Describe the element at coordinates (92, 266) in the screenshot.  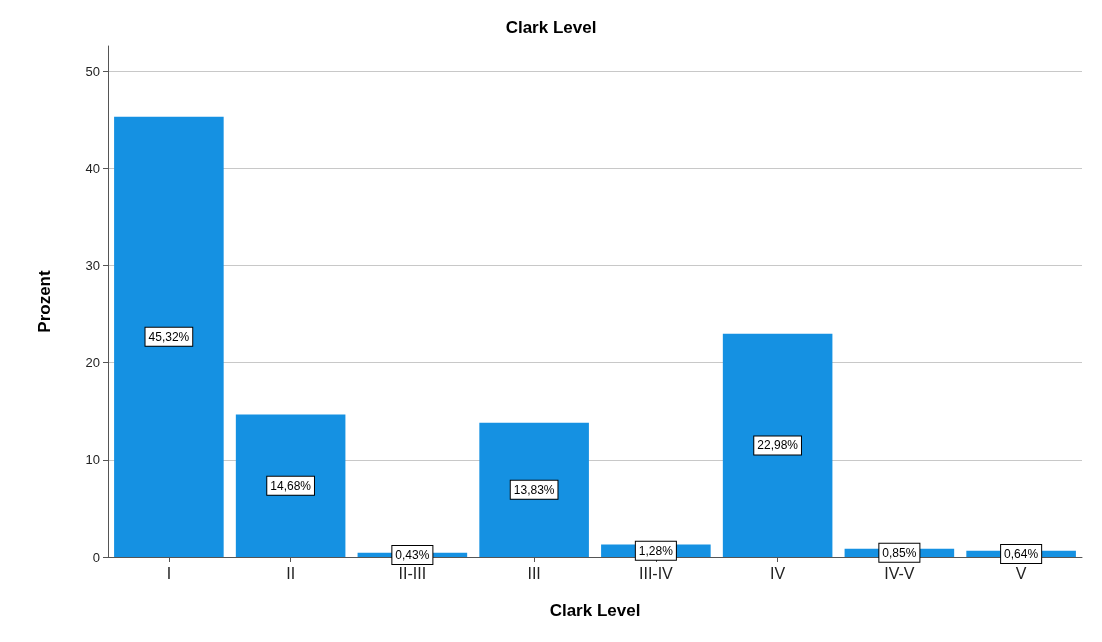
I see `y-tick-label: 30` at that location.